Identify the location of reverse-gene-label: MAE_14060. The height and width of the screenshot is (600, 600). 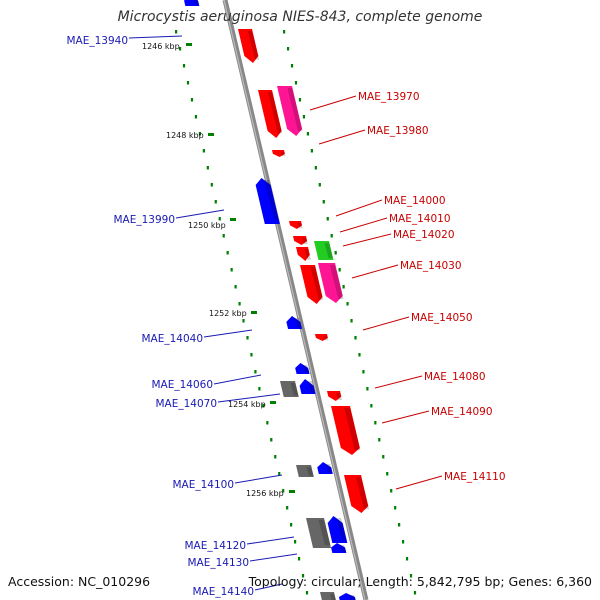
(182, 385).